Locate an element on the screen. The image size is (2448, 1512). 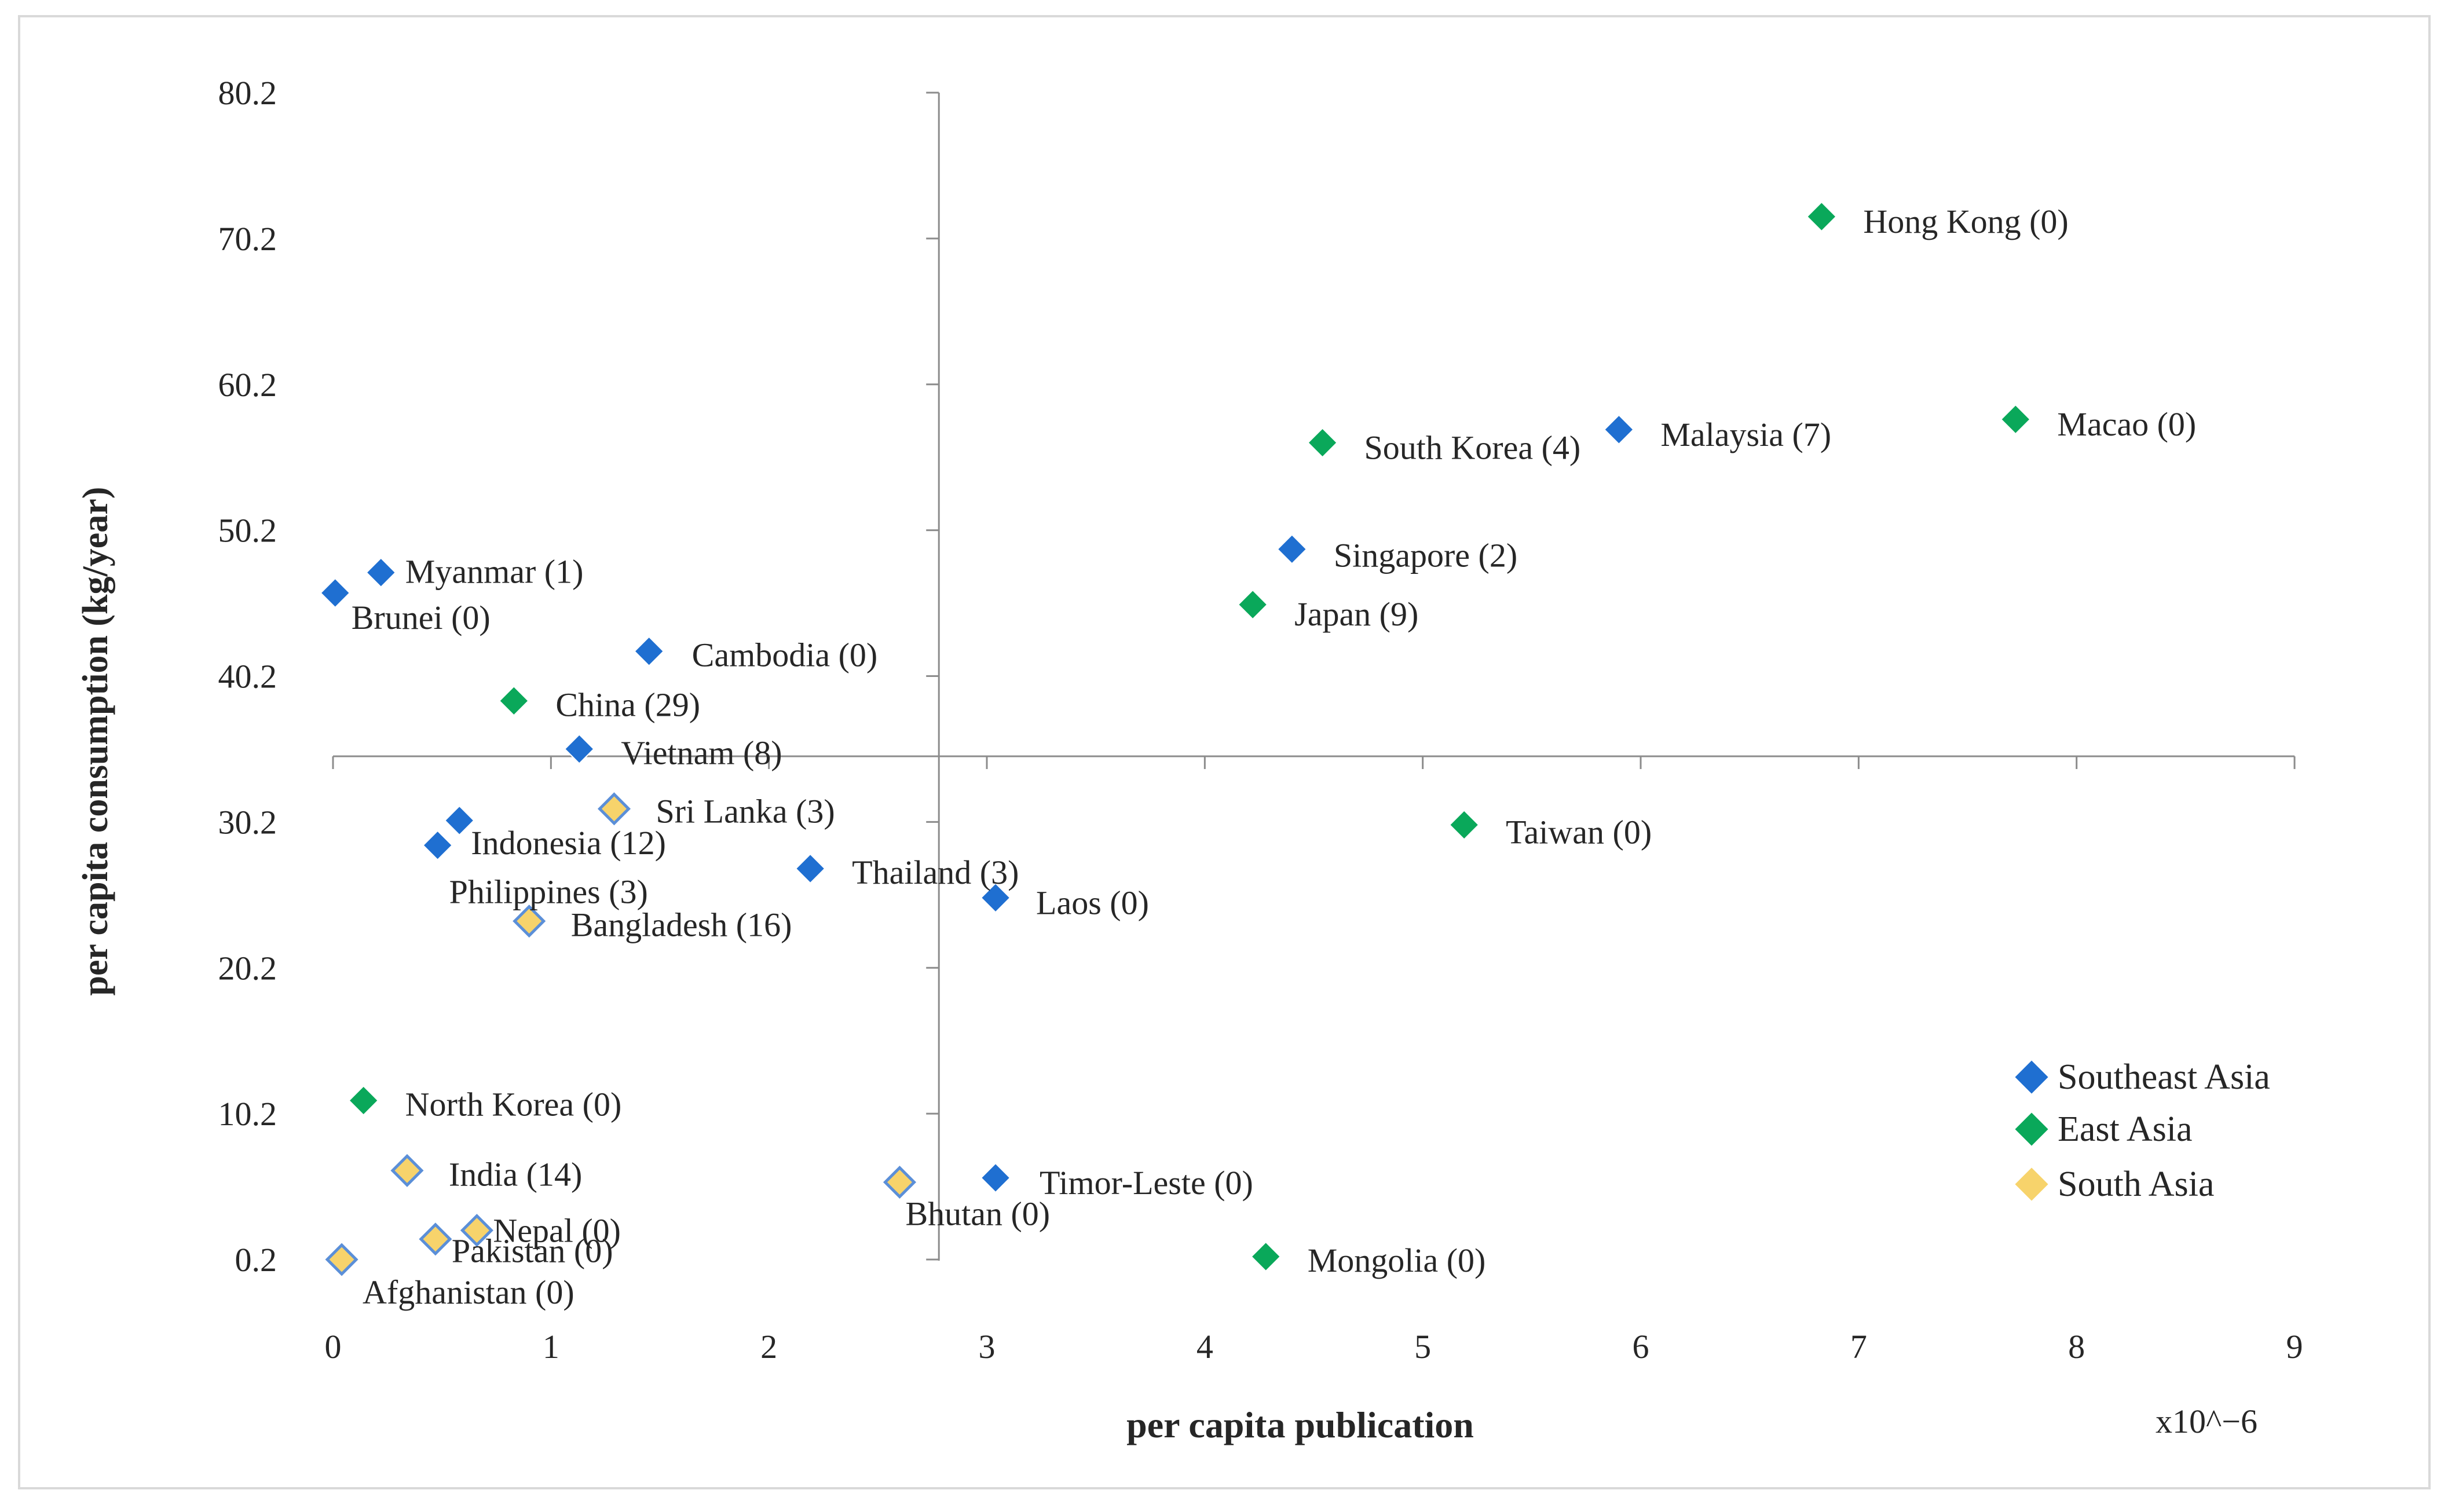
point-label-north-korea: North Korea (0) is located at coordinates (513, 1104).